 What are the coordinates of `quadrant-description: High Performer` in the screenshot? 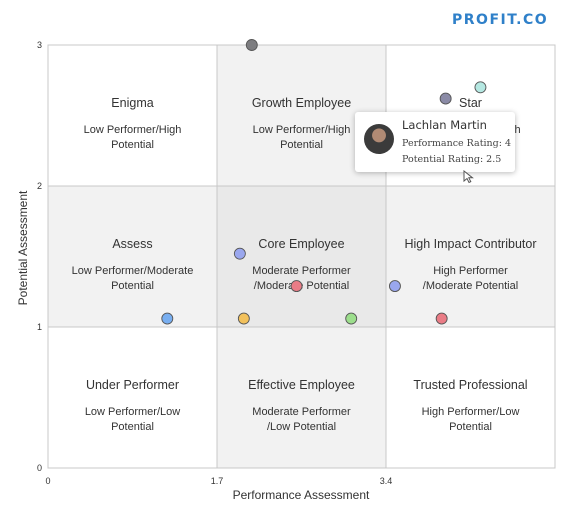 It's located at (470, 271).